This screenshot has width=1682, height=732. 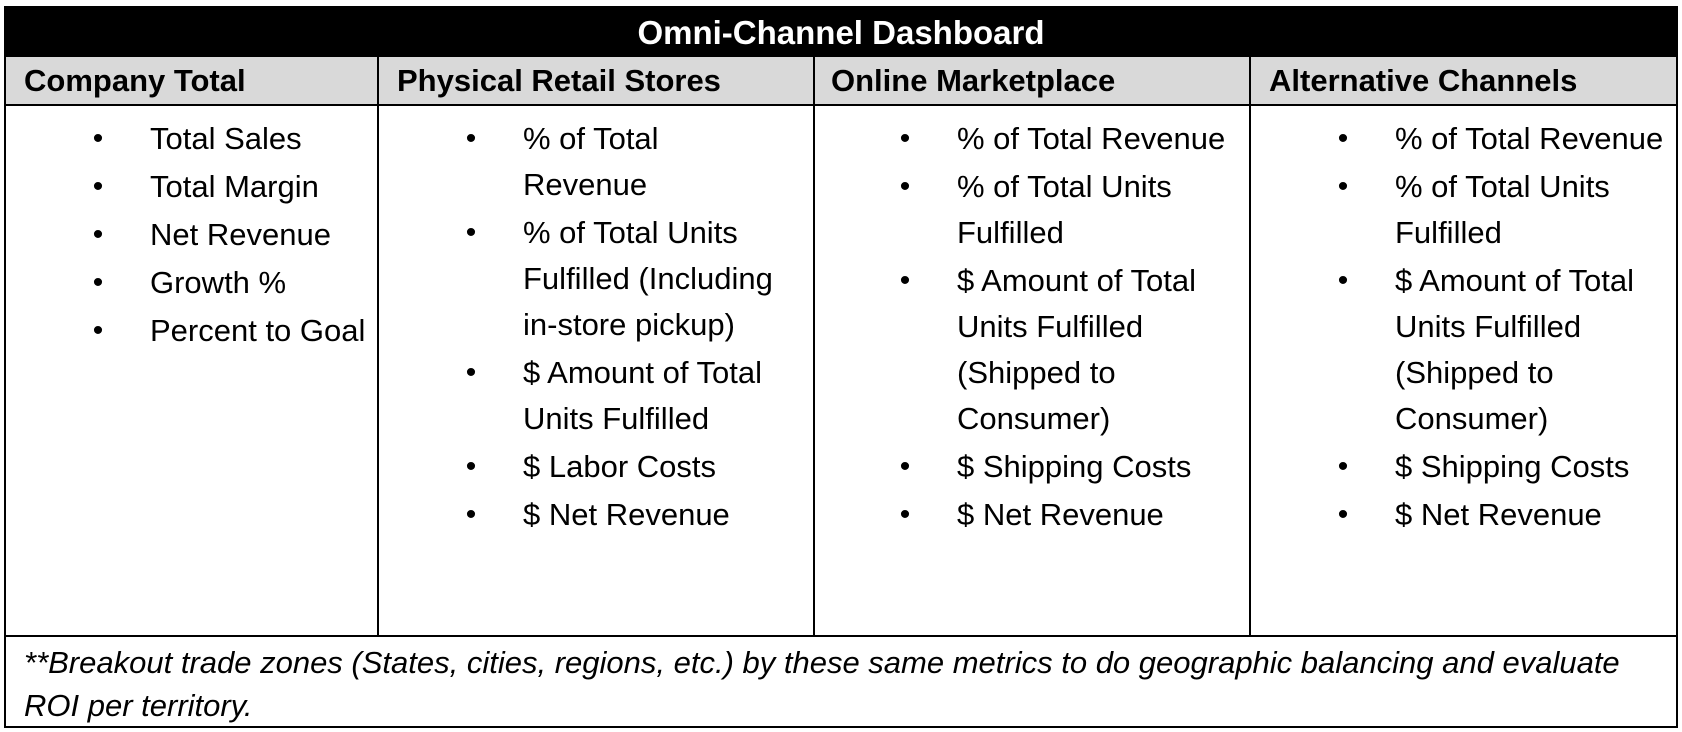 I want to click on dashboard-title: Omni-Channel Dashboard, so click(x=841, y=32).